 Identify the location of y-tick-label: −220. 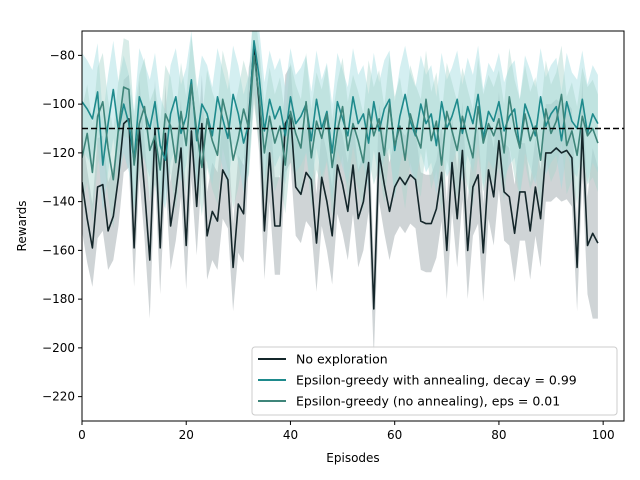
(58, 397).